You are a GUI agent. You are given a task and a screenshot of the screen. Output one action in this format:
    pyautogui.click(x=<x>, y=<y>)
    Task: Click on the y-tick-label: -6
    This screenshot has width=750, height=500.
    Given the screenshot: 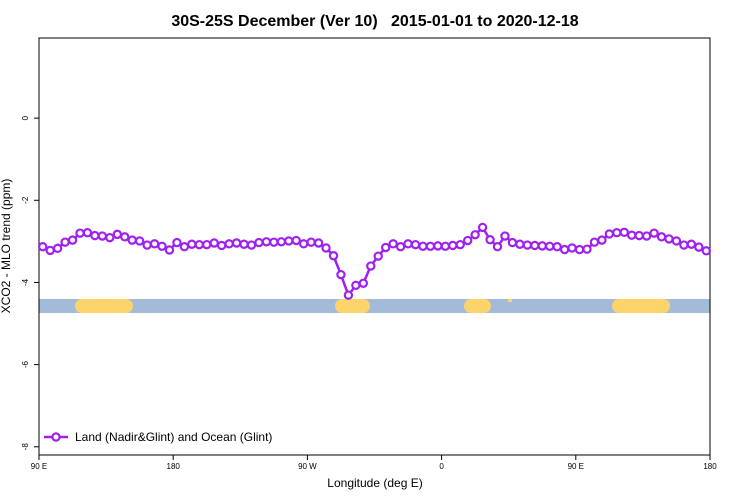 What is the action you would take?
    pyautogui.click(x=25, y=365)
    